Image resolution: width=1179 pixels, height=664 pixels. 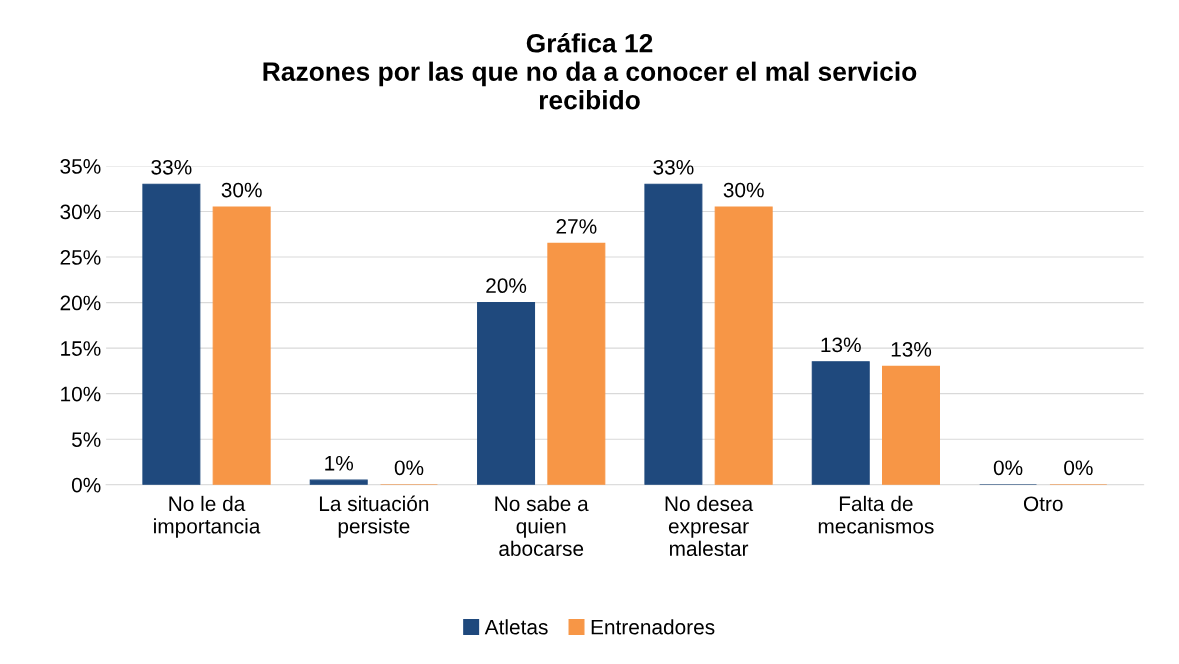 I want to click on x-tick-label: No sabe a quien abocarse, so click(x=542, y=526).